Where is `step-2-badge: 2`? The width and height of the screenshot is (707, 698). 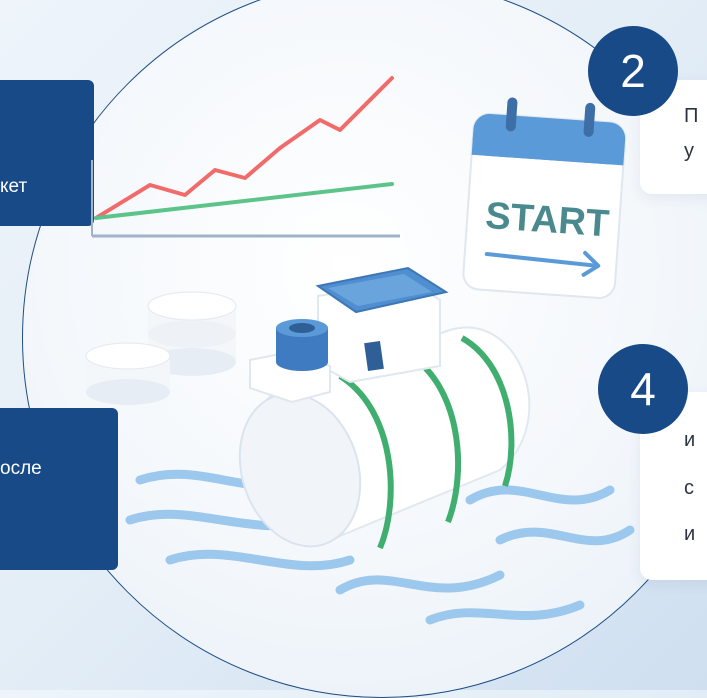
step-2-badge: 2 is located at coordinates (633, 71).